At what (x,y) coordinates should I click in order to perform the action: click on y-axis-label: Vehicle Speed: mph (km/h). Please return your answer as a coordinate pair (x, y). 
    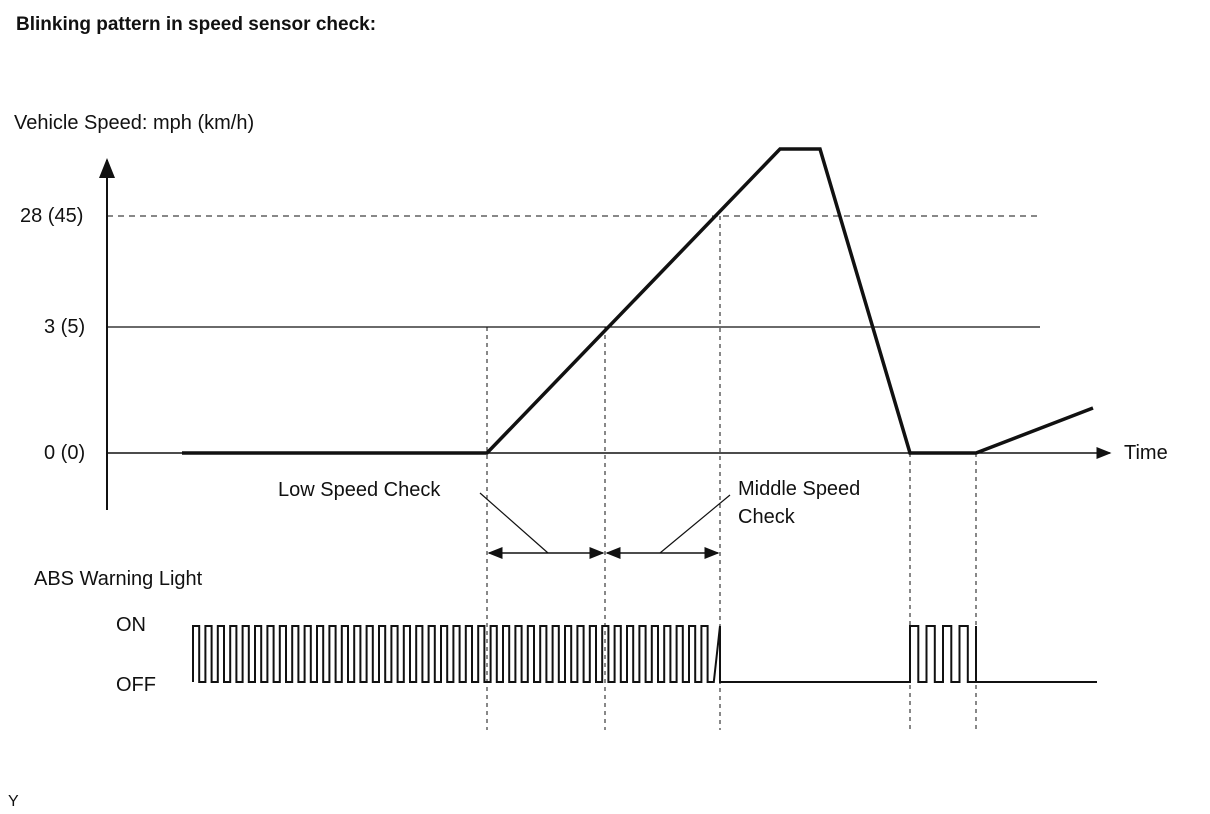
    Looking at the image, I should click on (134, 123).